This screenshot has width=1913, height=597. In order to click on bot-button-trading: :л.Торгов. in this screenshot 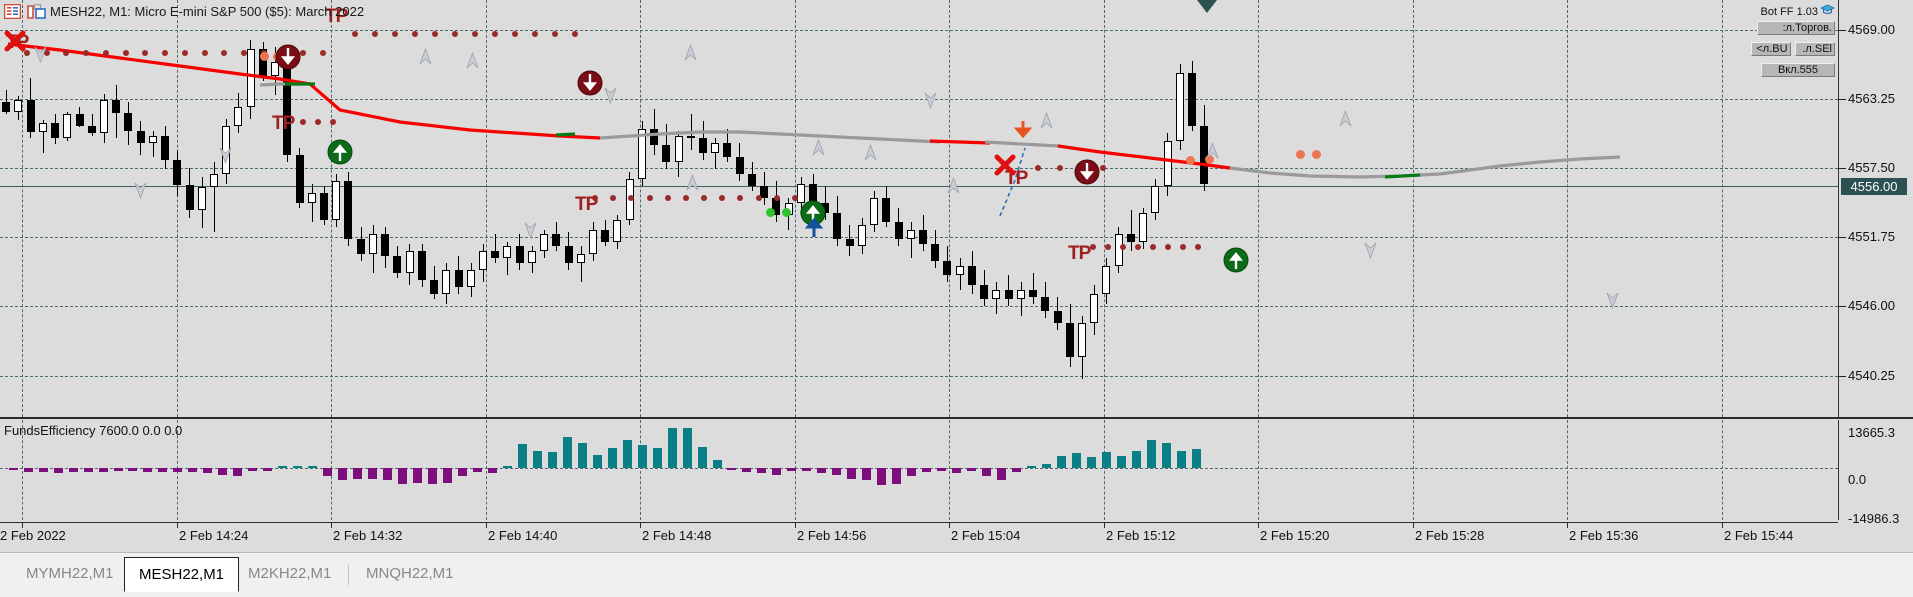, I will do `click(1796, 28)`.